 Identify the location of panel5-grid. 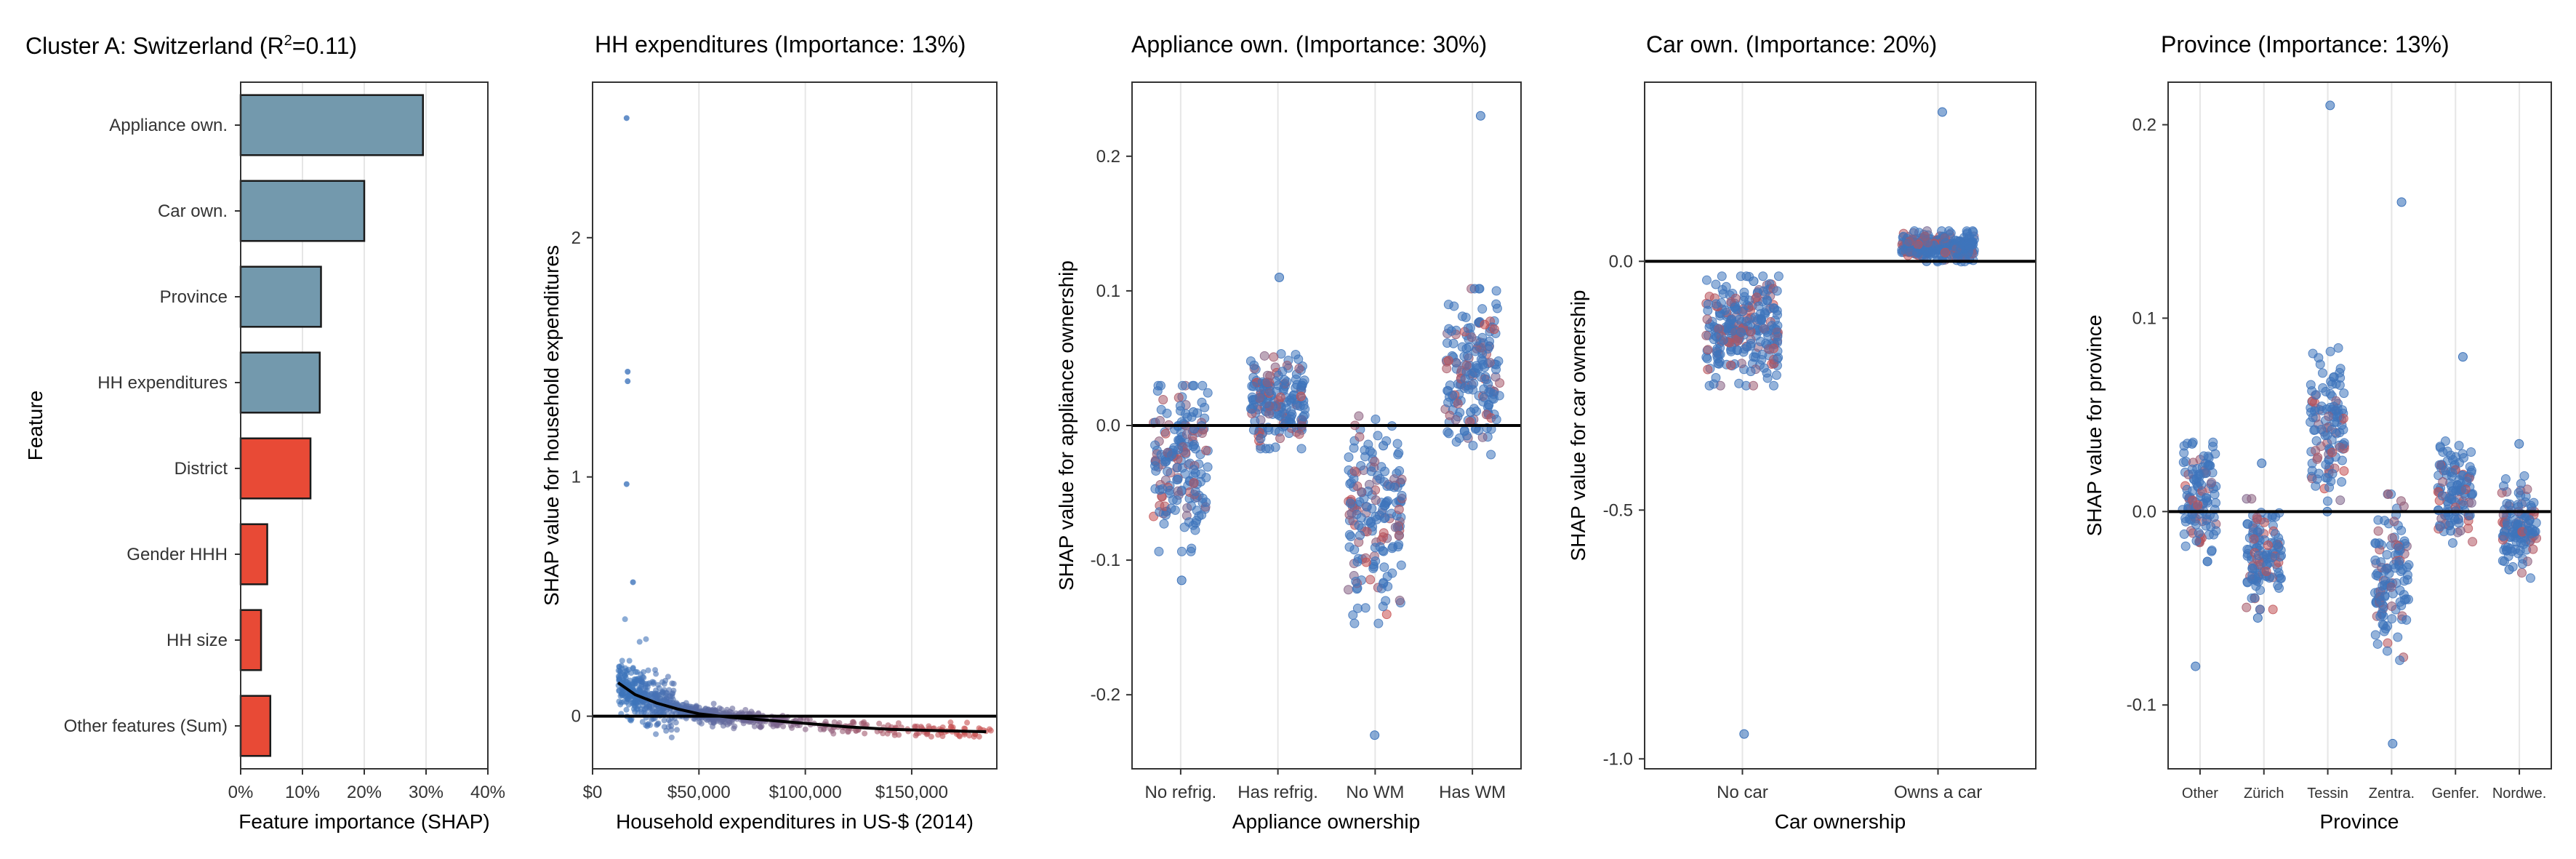
(2360, 425).